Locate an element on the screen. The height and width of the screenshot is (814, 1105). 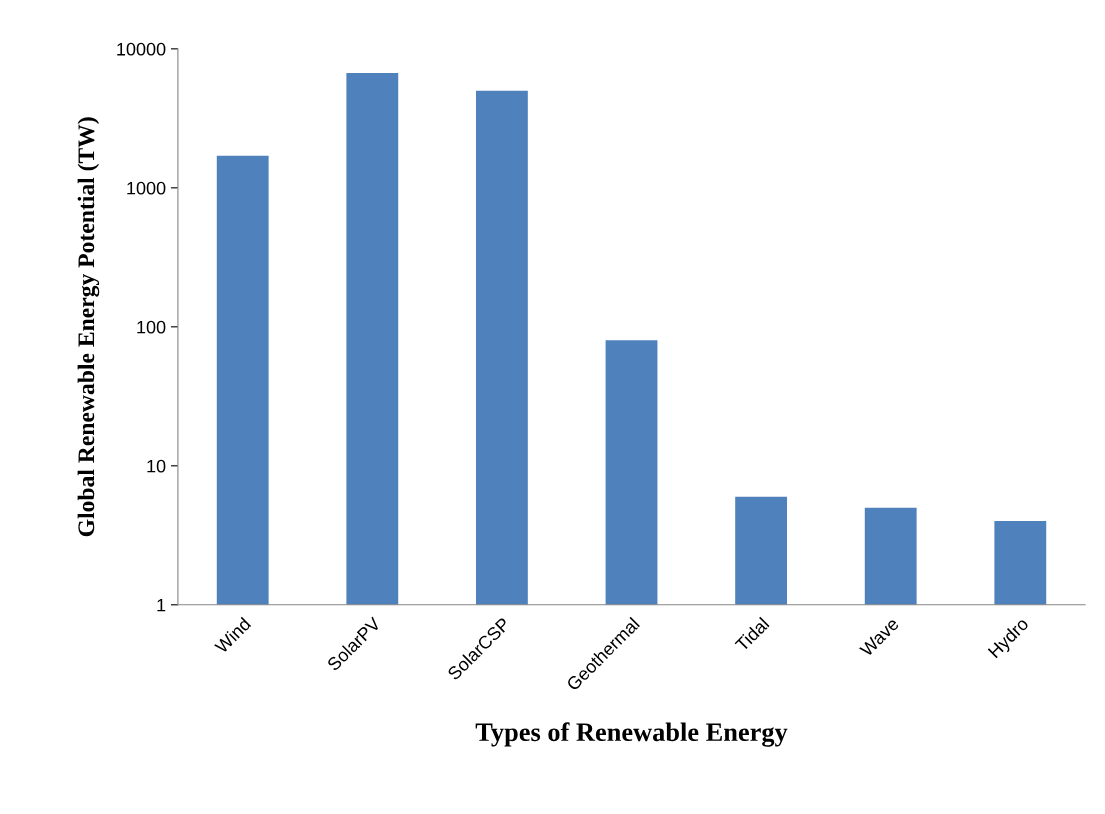
y-axis-title: Global Renewable Energy Potential (TW) is located at coordinates (88, 327).